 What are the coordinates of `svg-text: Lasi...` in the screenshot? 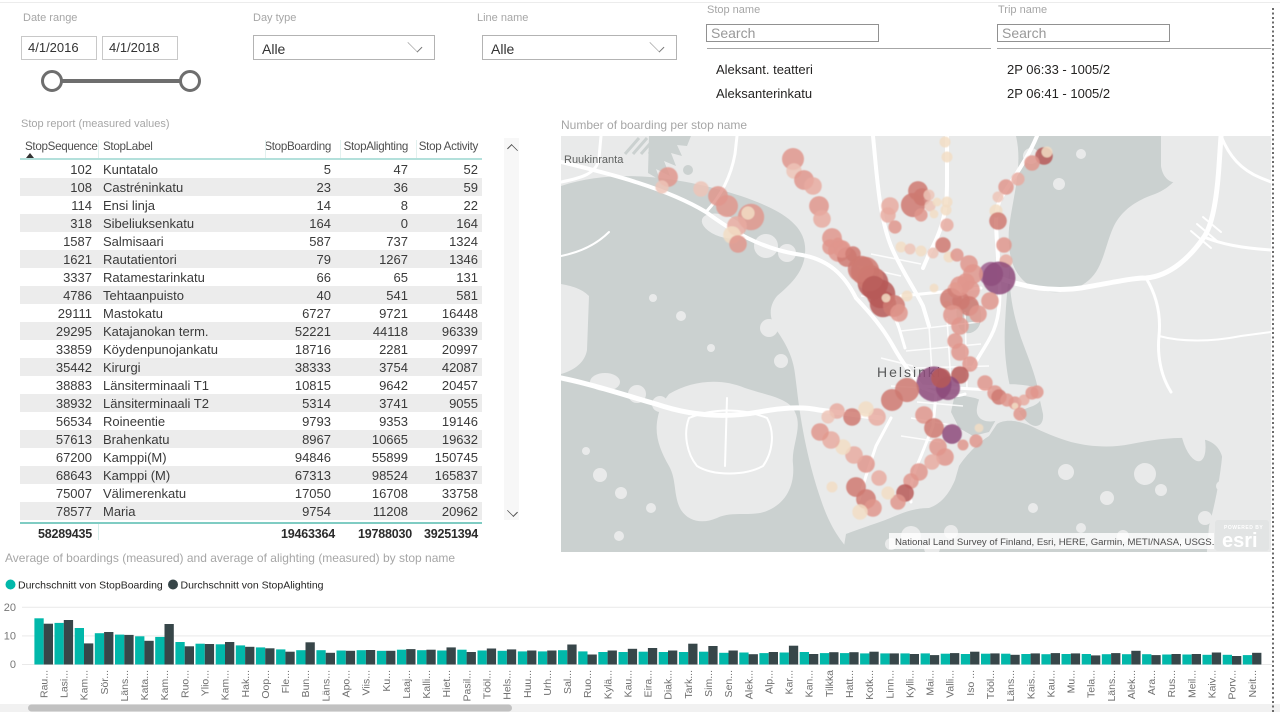 It's located at (65, 684).